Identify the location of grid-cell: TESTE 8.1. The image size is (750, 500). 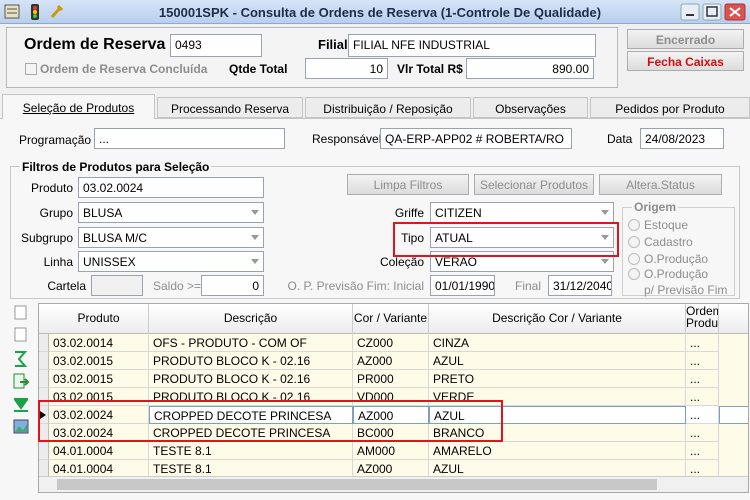
(251, 451).